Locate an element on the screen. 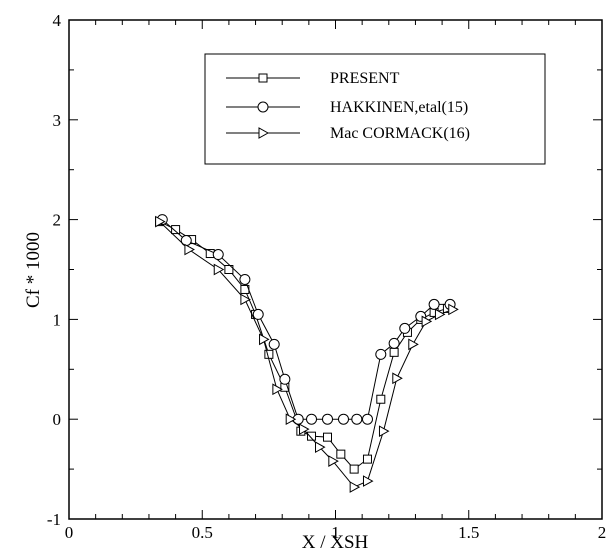  legend: PRESENT HAKKINEN,etal(15) Mac CORMACK(16) is located at coordinates (375, 109).